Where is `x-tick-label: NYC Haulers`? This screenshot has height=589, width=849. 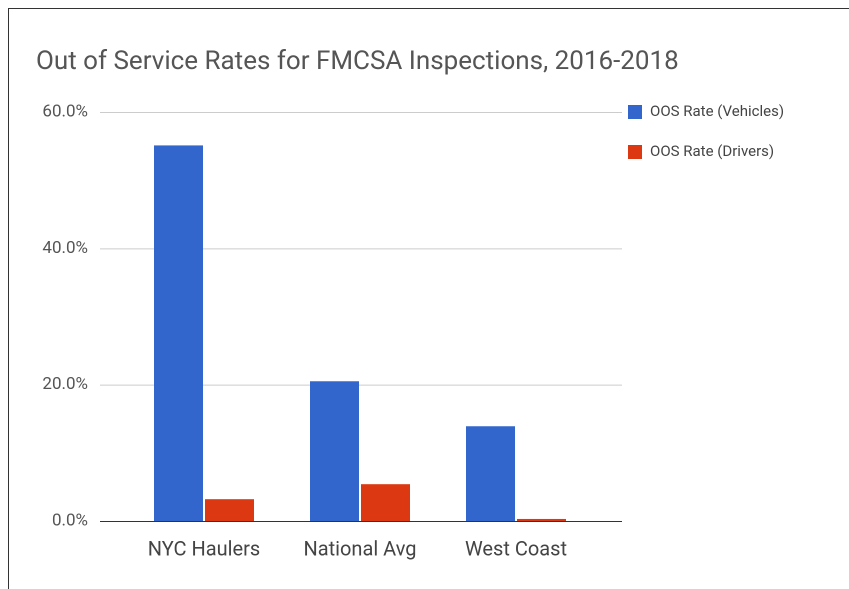 x-tick-label: NYC Haulers is located at coordinates (204, 548).